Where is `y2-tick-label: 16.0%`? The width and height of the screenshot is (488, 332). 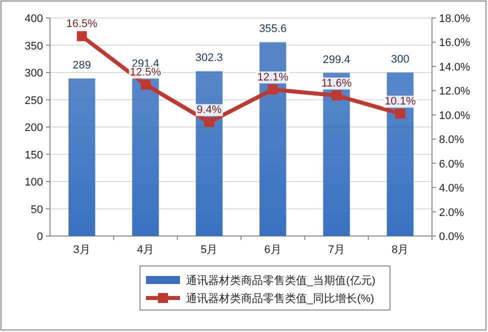
y2-tick-label: 16.0% is located at coordinates (454, 43).